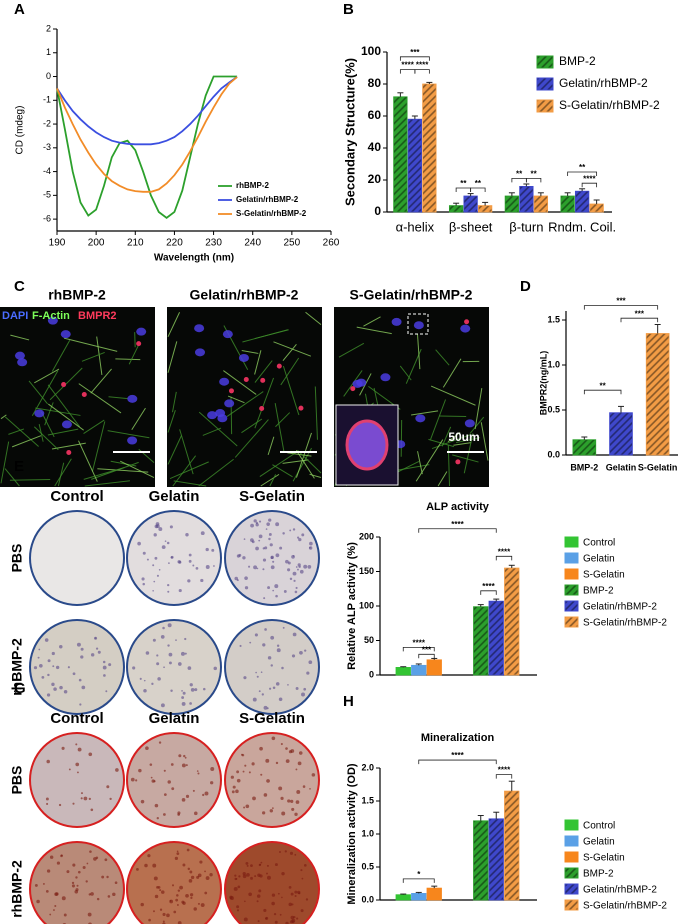 The width and height of the screenshot is (686, 924). What do you see at coordinates (348, 701) in the screenshot?
I see `panel-label: H` at bounding box center [348, 701].